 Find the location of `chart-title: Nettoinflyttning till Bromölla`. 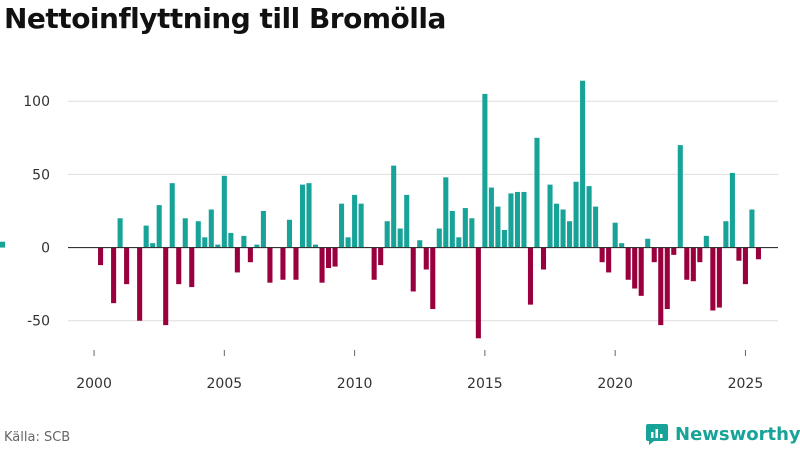

chart-title: Nettoinflyttning till Bromölla is located at coordinates (225, 18).